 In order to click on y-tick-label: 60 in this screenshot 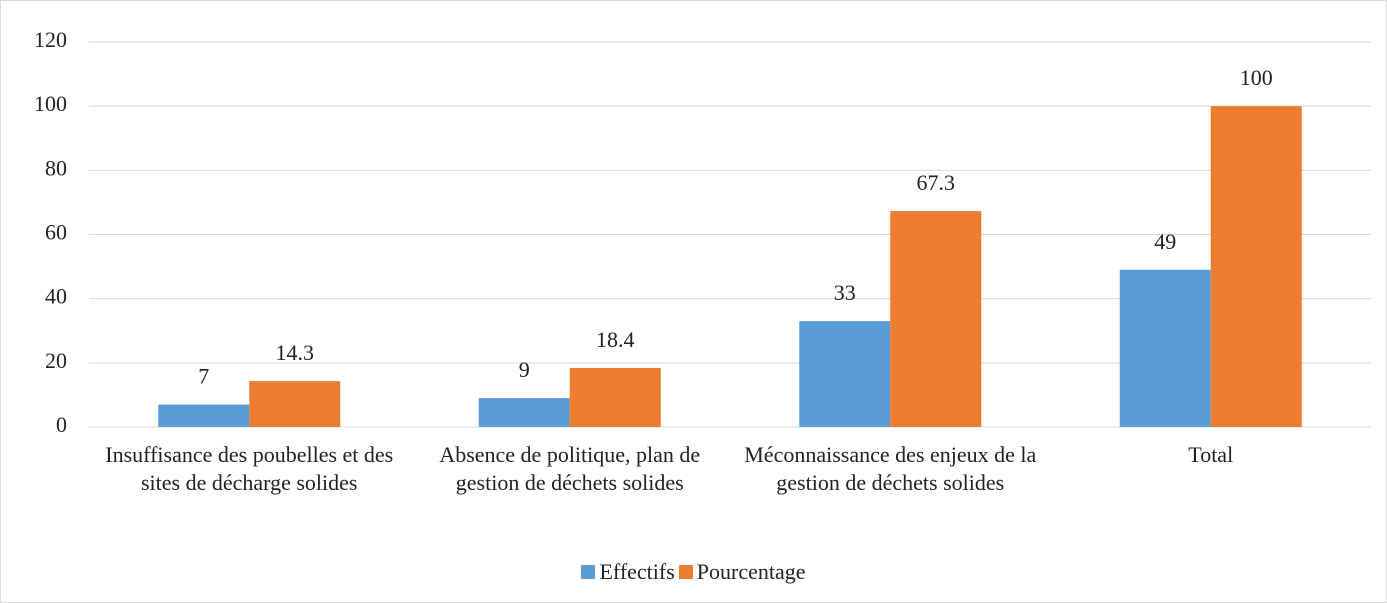, I will do `click(56, 232)`.